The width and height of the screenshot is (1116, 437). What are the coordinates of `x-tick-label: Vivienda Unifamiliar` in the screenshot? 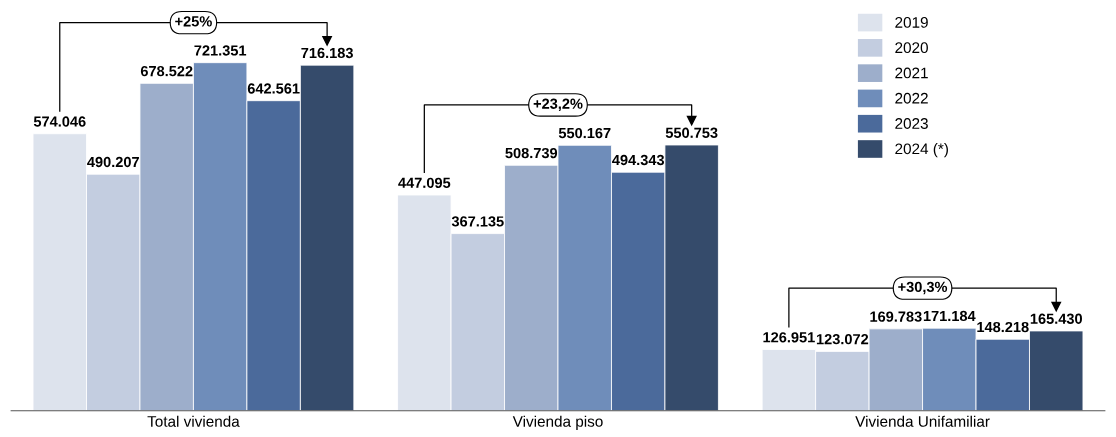 It's located at (922, 421).